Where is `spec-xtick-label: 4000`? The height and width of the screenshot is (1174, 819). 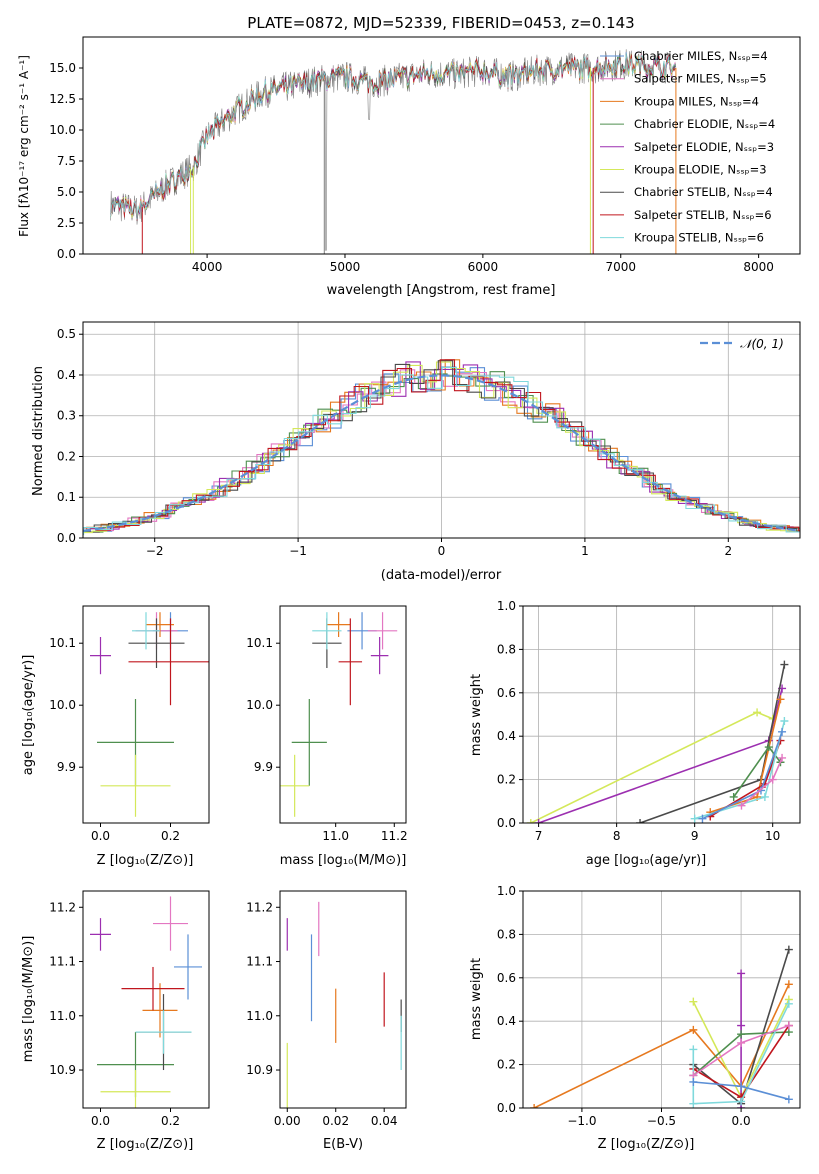 spec-xtick-label: 4000 is located at coordinates (207, 267).